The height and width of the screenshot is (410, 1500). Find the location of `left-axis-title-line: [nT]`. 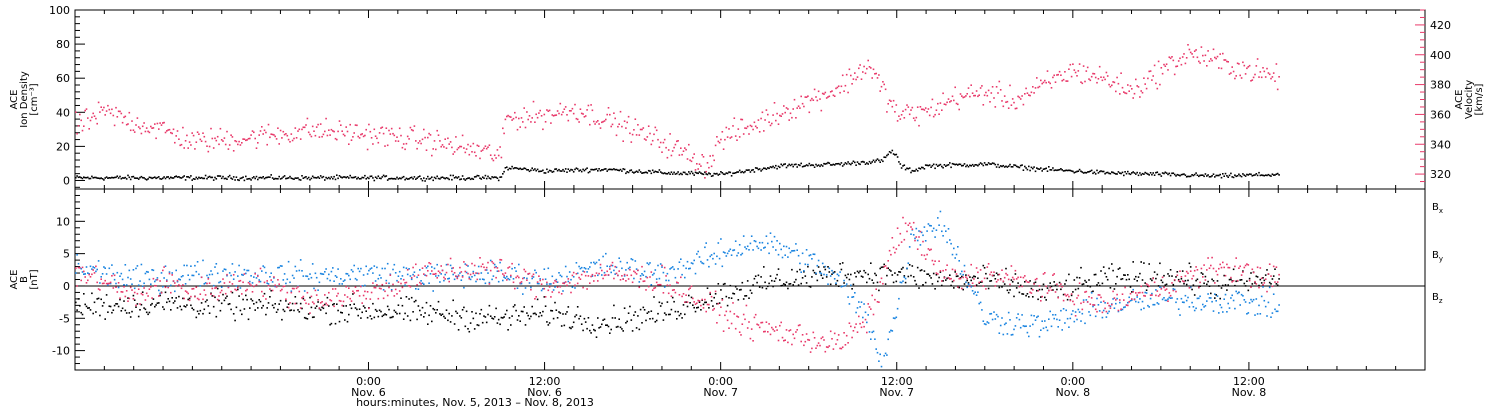

left-axis-title-line: [nT] is located at coordinates (34, 279).